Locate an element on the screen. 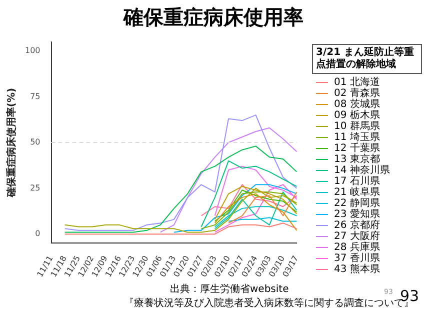 This screenshot has height=320, width=427. legend-label: 02 青森県 is located at coordinates (357, 93).